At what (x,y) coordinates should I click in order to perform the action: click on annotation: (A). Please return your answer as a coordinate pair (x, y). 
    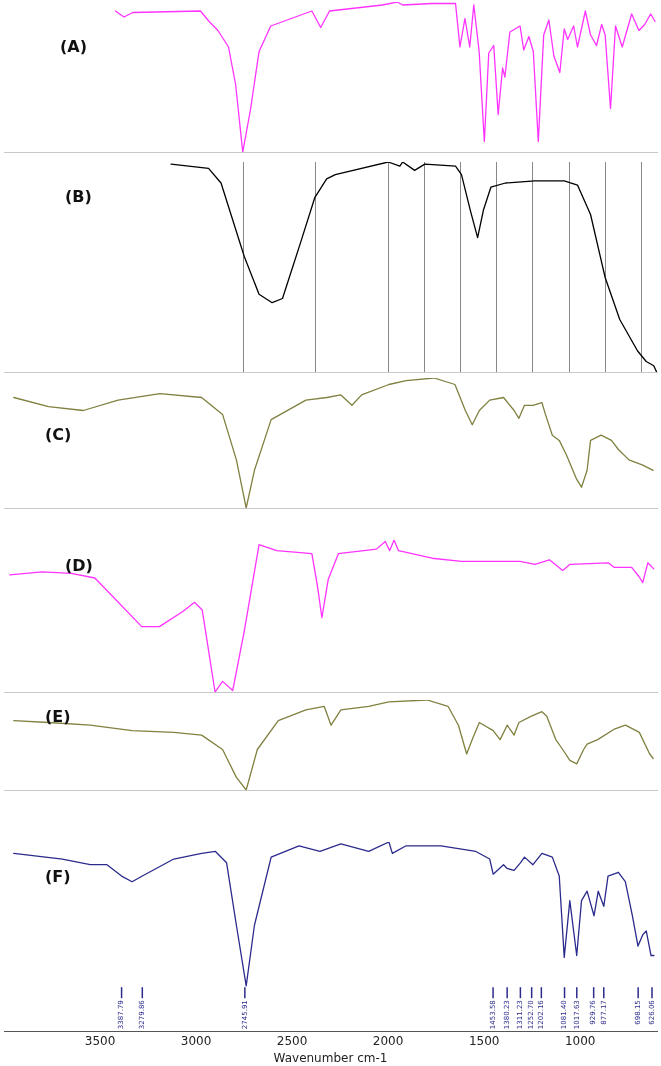
    Looking at the image, I should click on (74, 47).